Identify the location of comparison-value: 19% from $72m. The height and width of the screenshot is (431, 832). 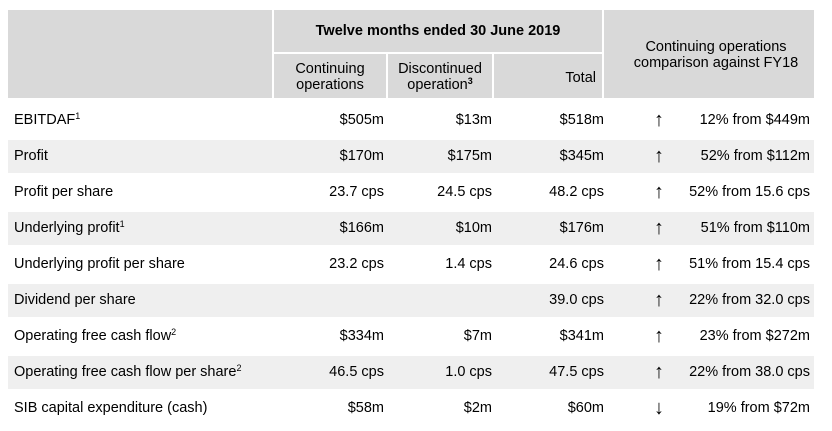
(758, 408).